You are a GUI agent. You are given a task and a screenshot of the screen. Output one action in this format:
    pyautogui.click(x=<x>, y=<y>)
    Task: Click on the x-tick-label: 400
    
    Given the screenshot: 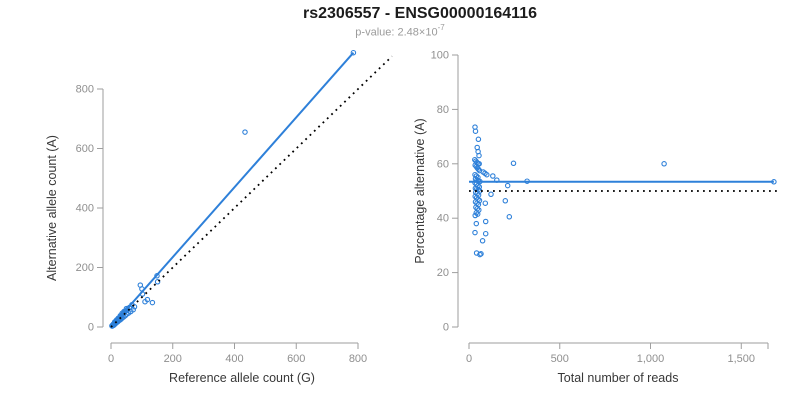 What is the action you would take?
    pyautogui.click(x=234, y=359)
    